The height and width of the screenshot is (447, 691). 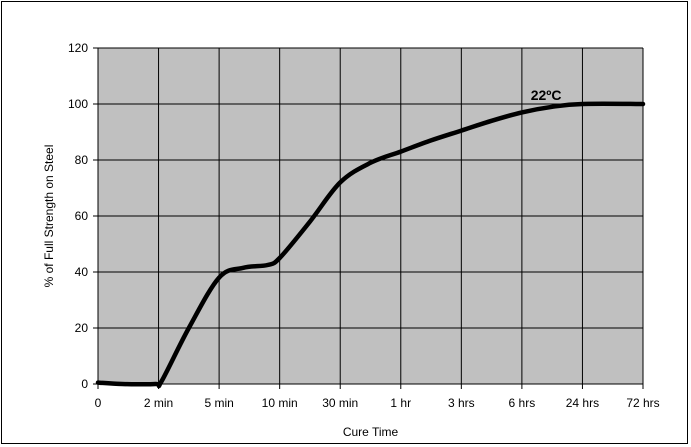 I want to click on y-tick-label: 80, so click(x=82, y=160).